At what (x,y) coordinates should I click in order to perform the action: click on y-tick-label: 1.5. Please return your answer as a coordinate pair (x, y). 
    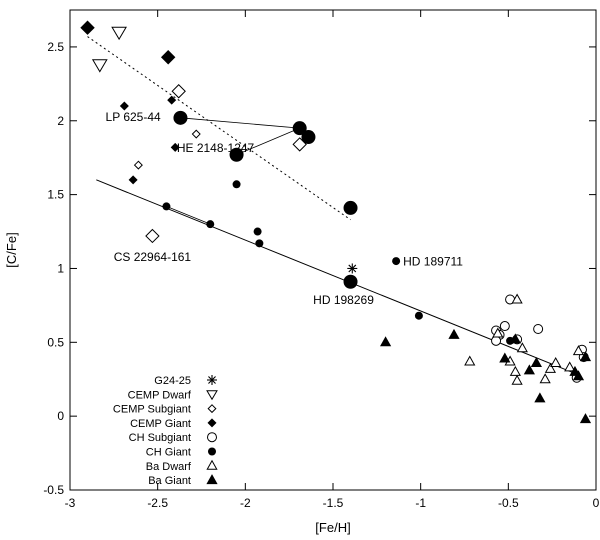
    Looking at the image, I should click on (55, 195).